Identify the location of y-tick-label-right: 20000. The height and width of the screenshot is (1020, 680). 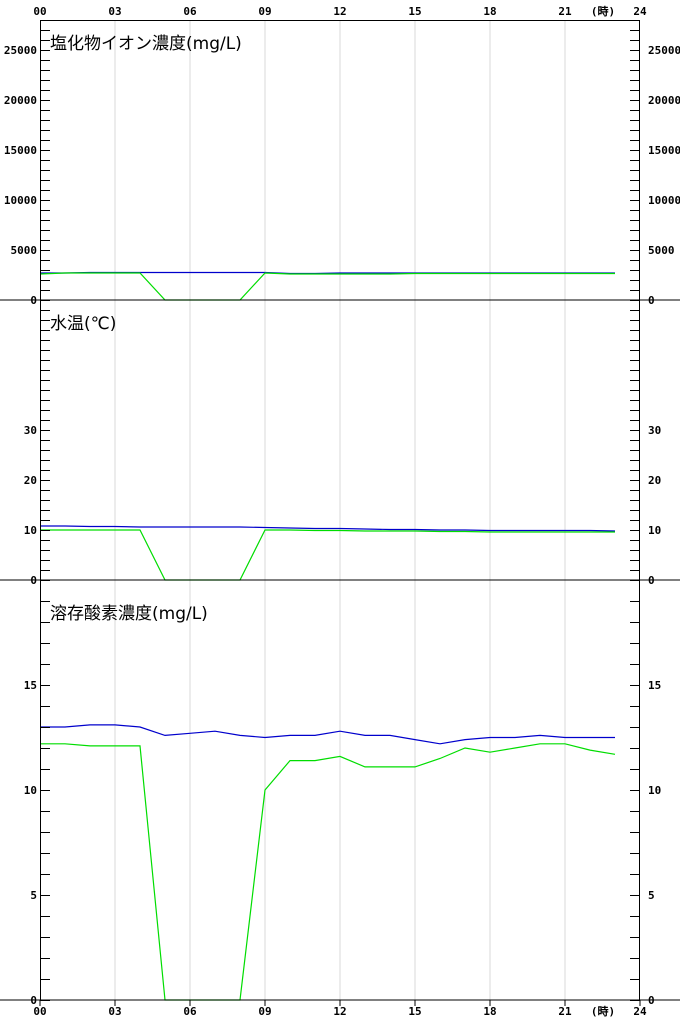
(664, 100).